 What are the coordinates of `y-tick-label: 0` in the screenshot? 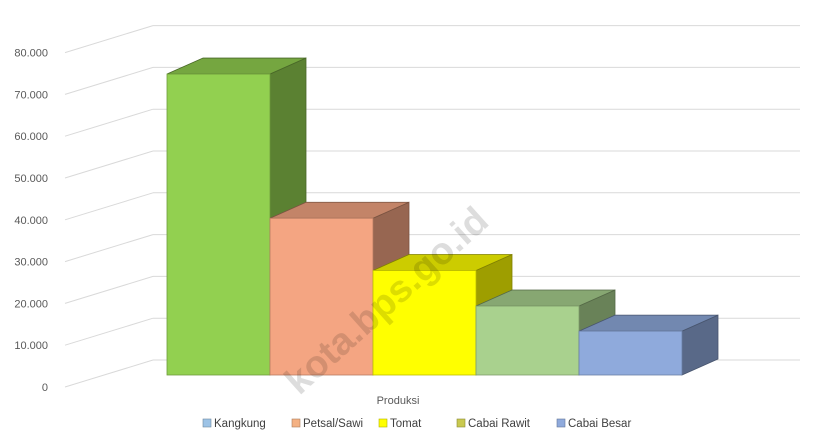 It's located at (45, 388).